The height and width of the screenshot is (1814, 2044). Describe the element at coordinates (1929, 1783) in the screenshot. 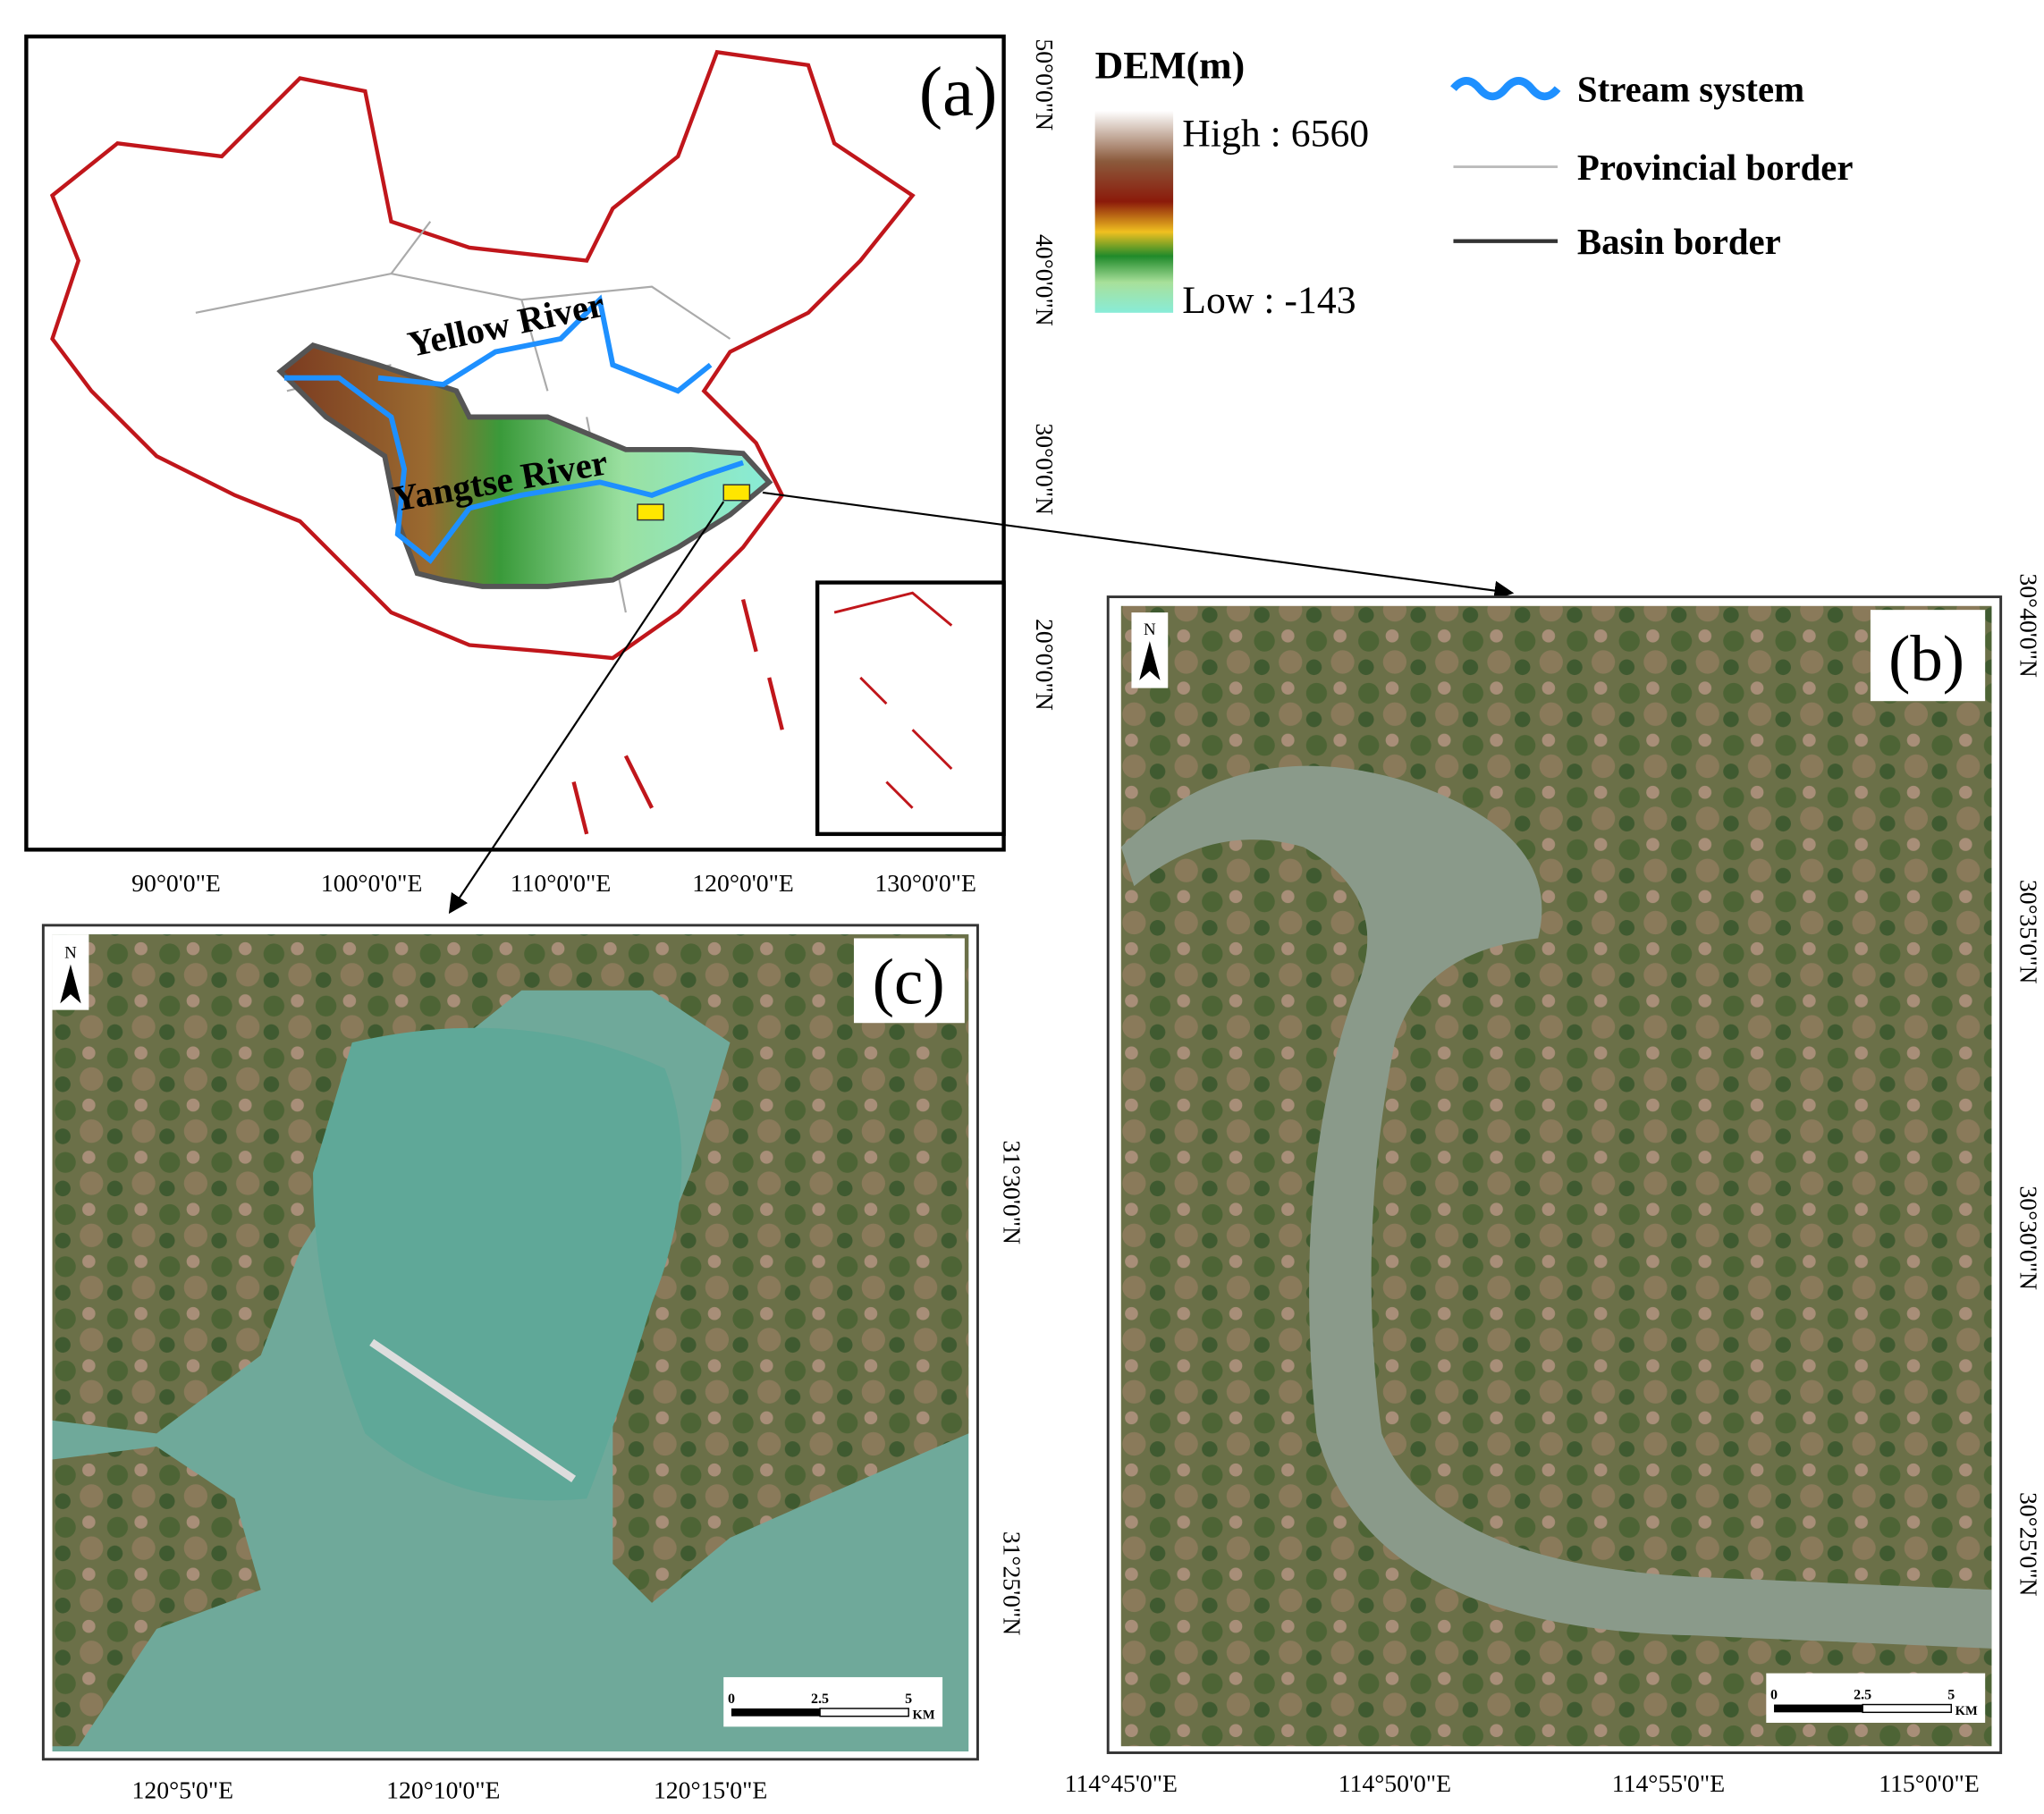

I see `lon-tick-label: 115°0'0"E` at that location.